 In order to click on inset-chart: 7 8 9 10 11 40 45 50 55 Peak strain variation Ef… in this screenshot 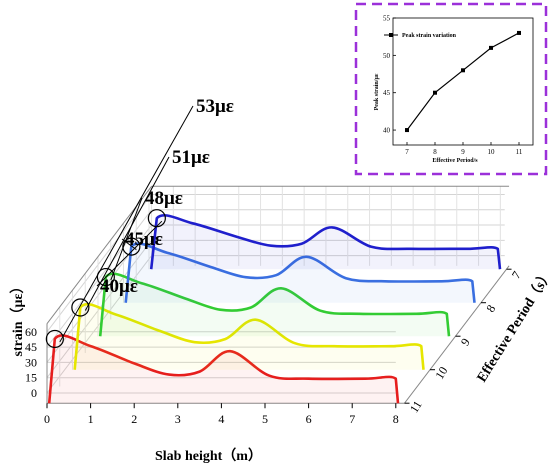, I will do `click(451, 89)`.